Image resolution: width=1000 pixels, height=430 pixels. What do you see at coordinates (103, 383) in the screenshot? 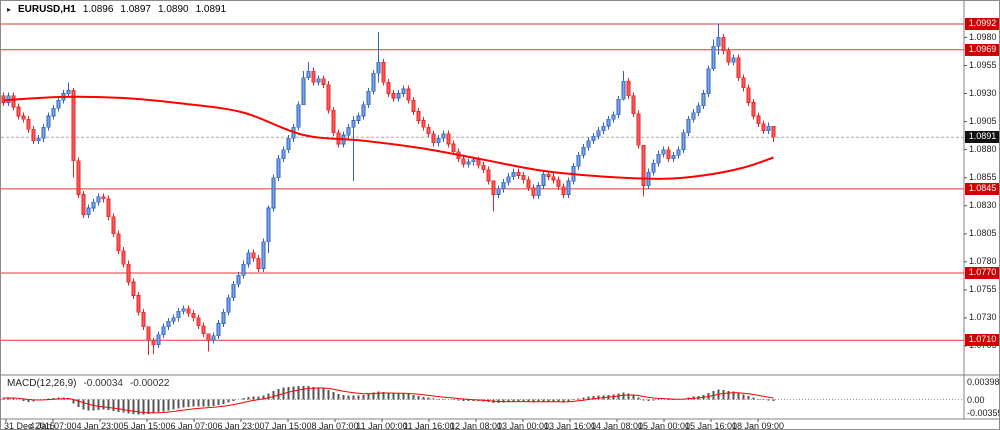
I see `macd-main-value: -0.00034` at bounding box center [103, 383].